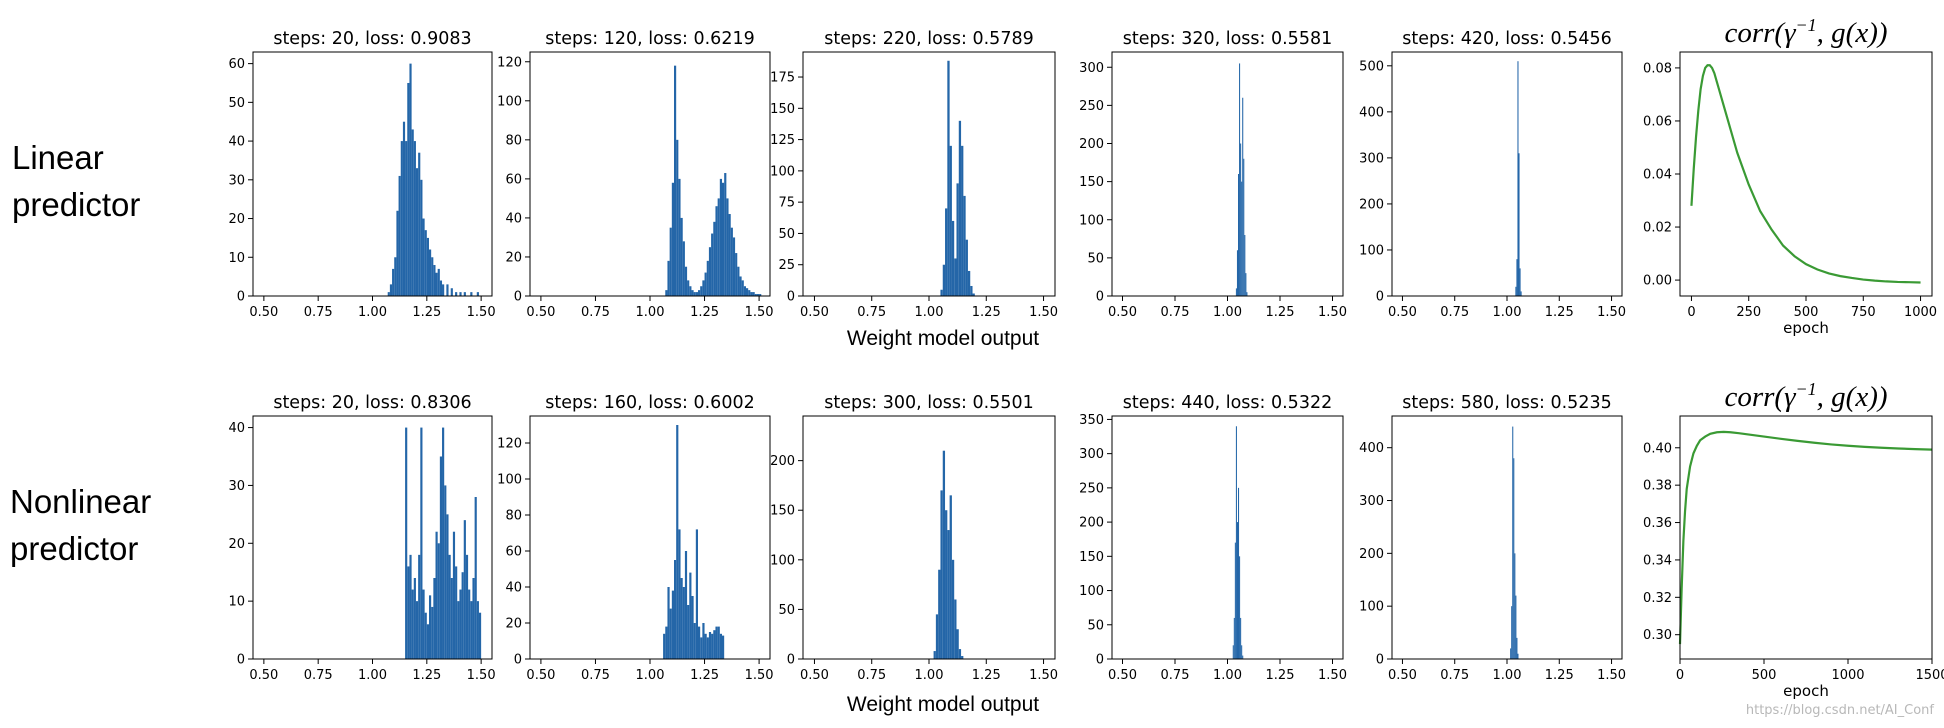  I want to click on chart-title: steps: 20, loss: 0.8306, so click(372, 403).